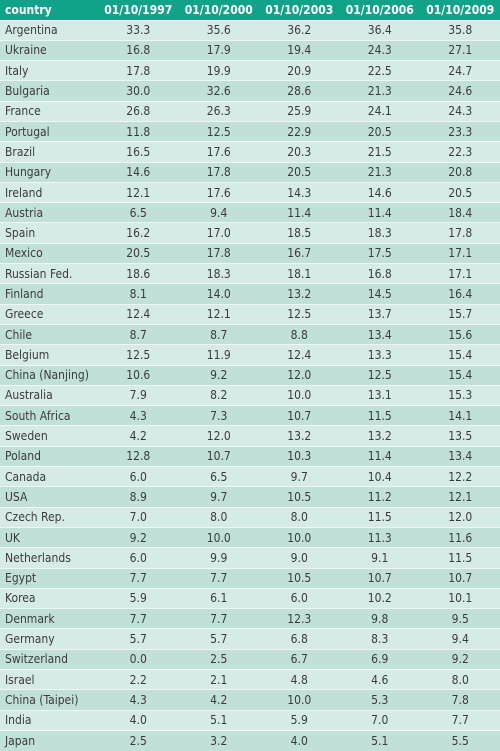 The width and height of the screenshot is (500, 751). What do you see at coordinates (460, 314) in the screenshot?
I see `value-cell: 15.7` at bounding box center [460, 314].